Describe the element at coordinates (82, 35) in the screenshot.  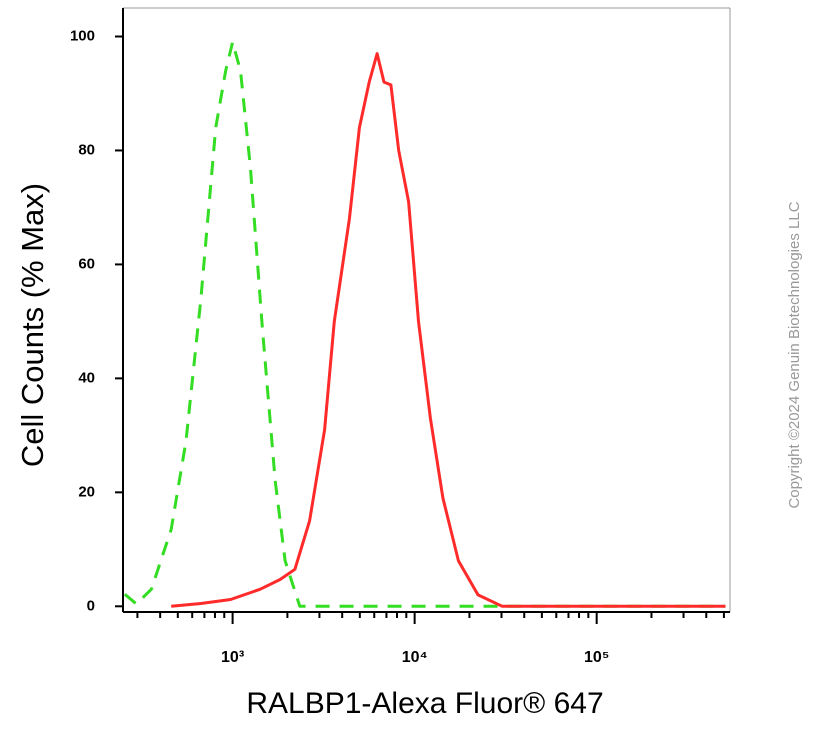
I see `y-tick-label: 100` at that location.